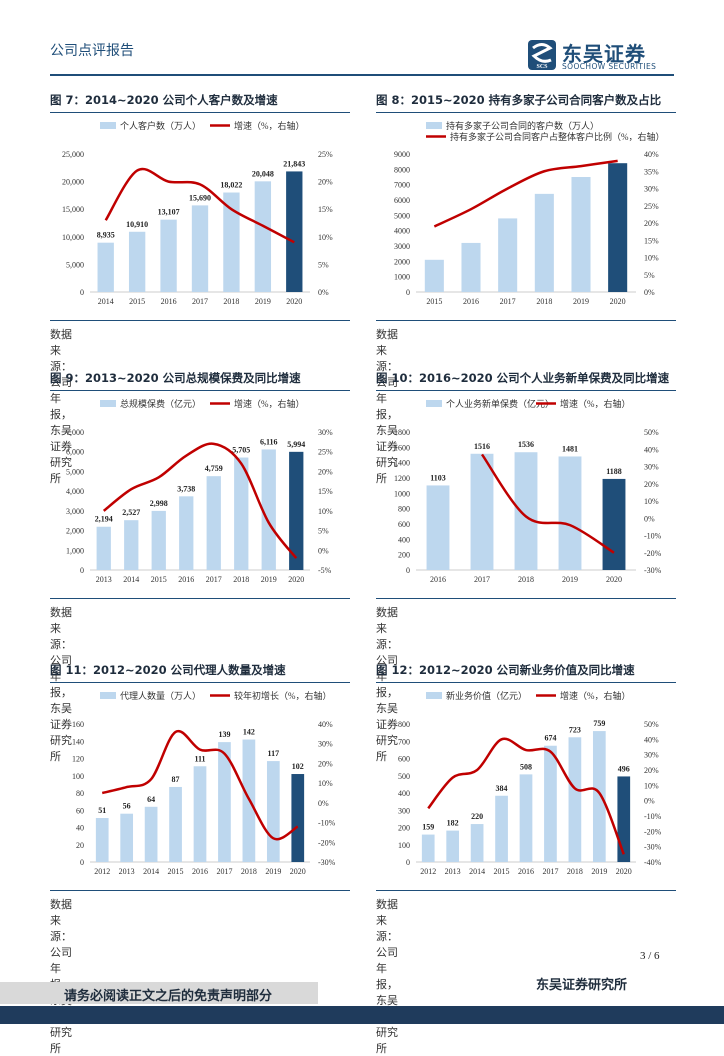 Image resolution: width=724 pixels, height=1056 pixels. I want to click on x-axis-tick: 2012, so click(428, 871).